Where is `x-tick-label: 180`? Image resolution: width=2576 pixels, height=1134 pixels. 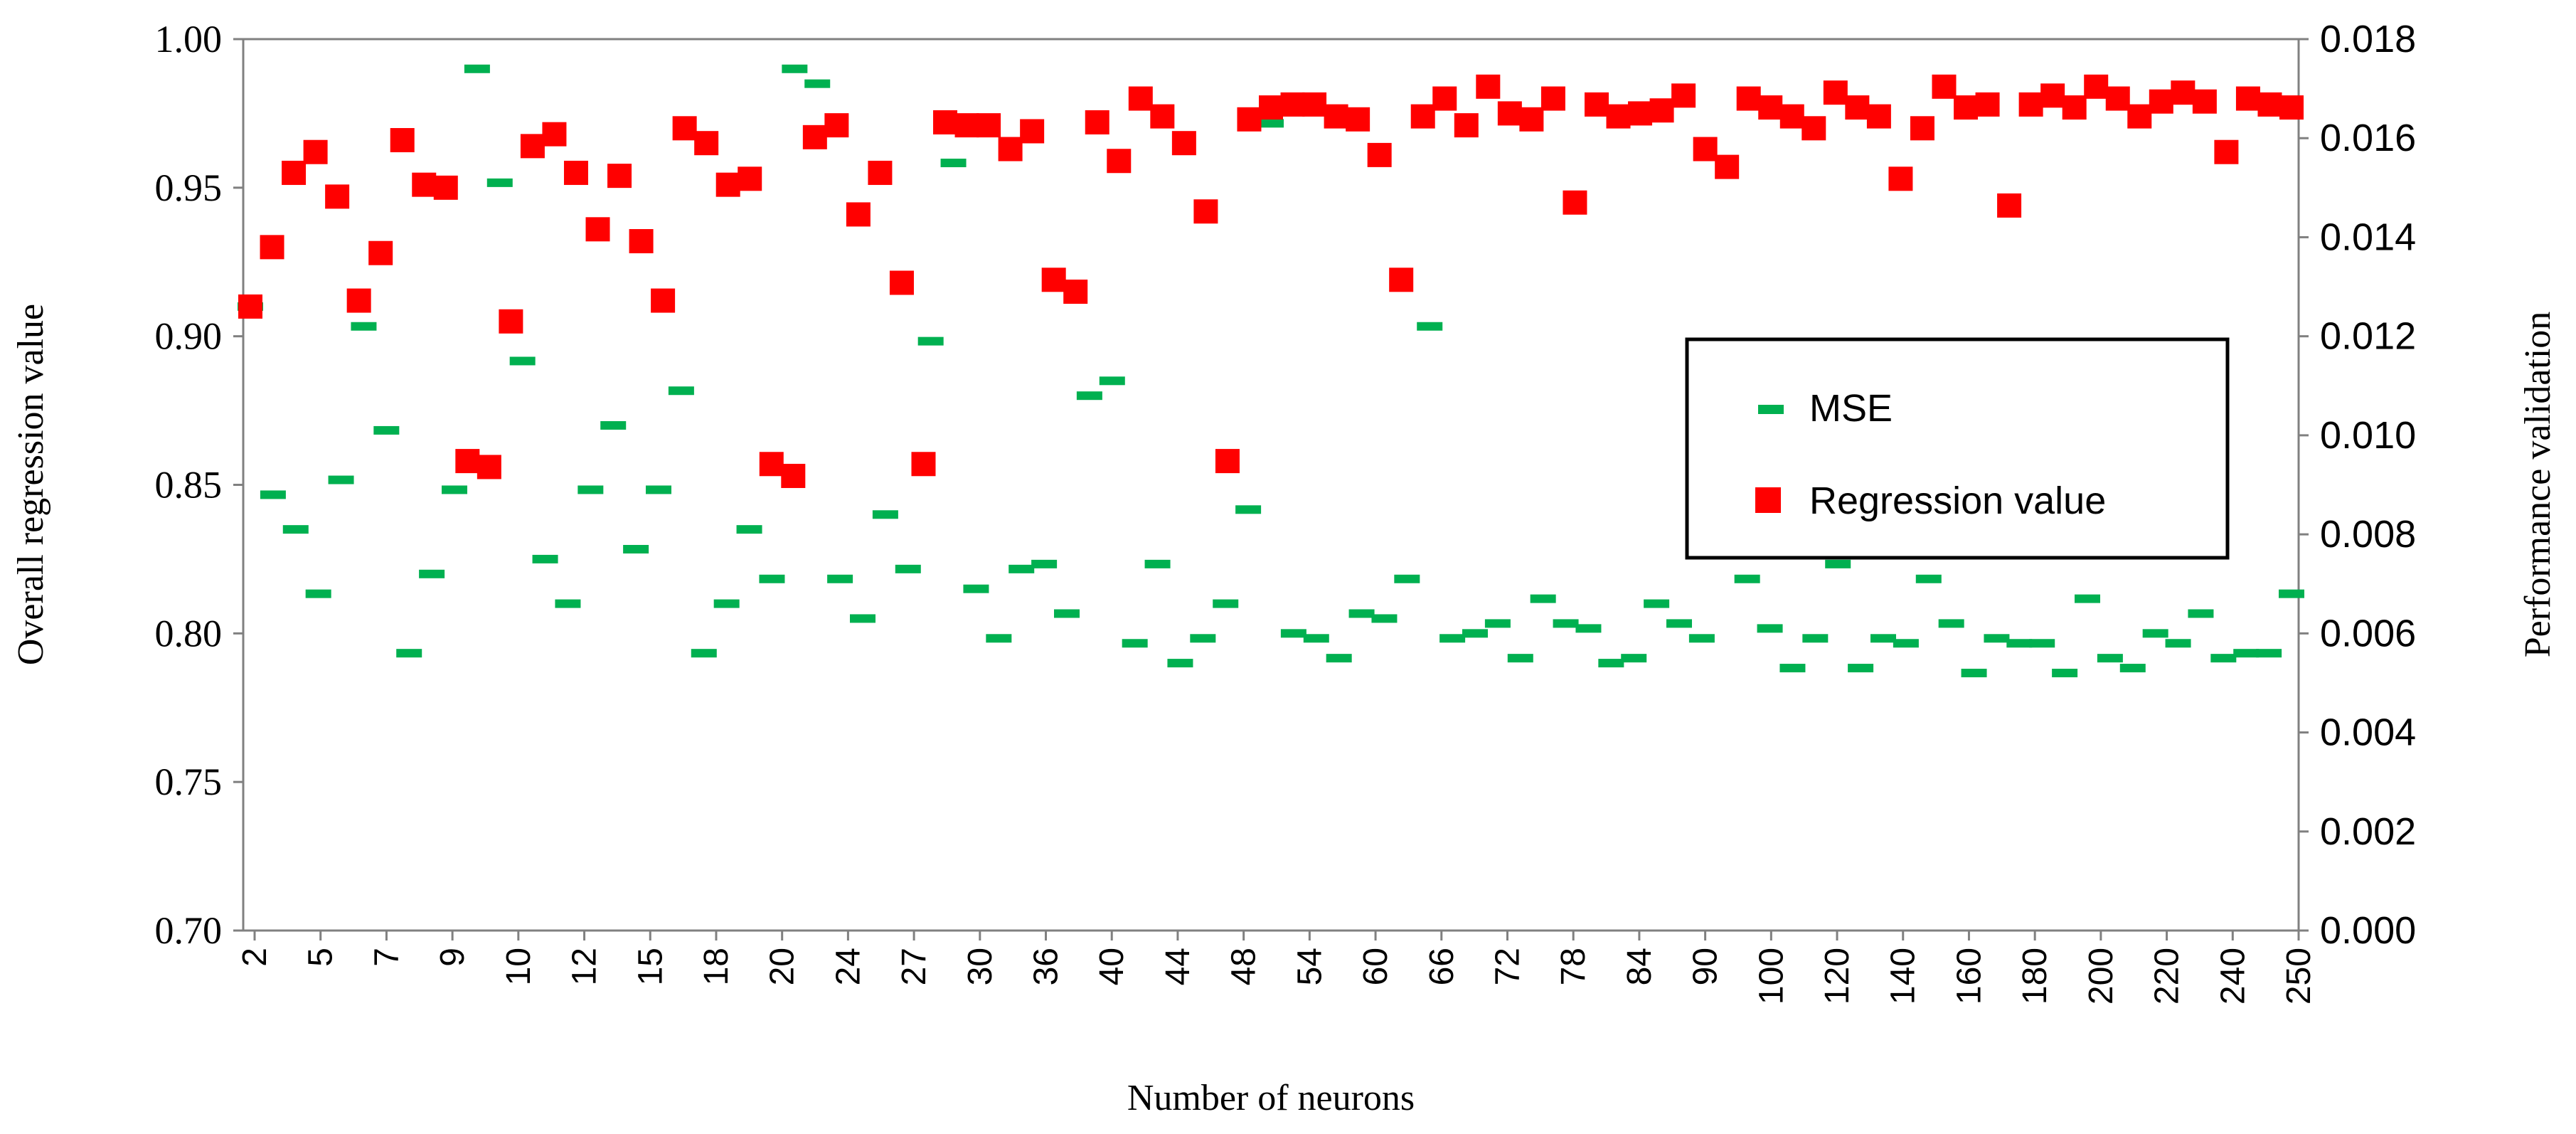 x-tick-label: 180 is located at coordinates (2035, 976).